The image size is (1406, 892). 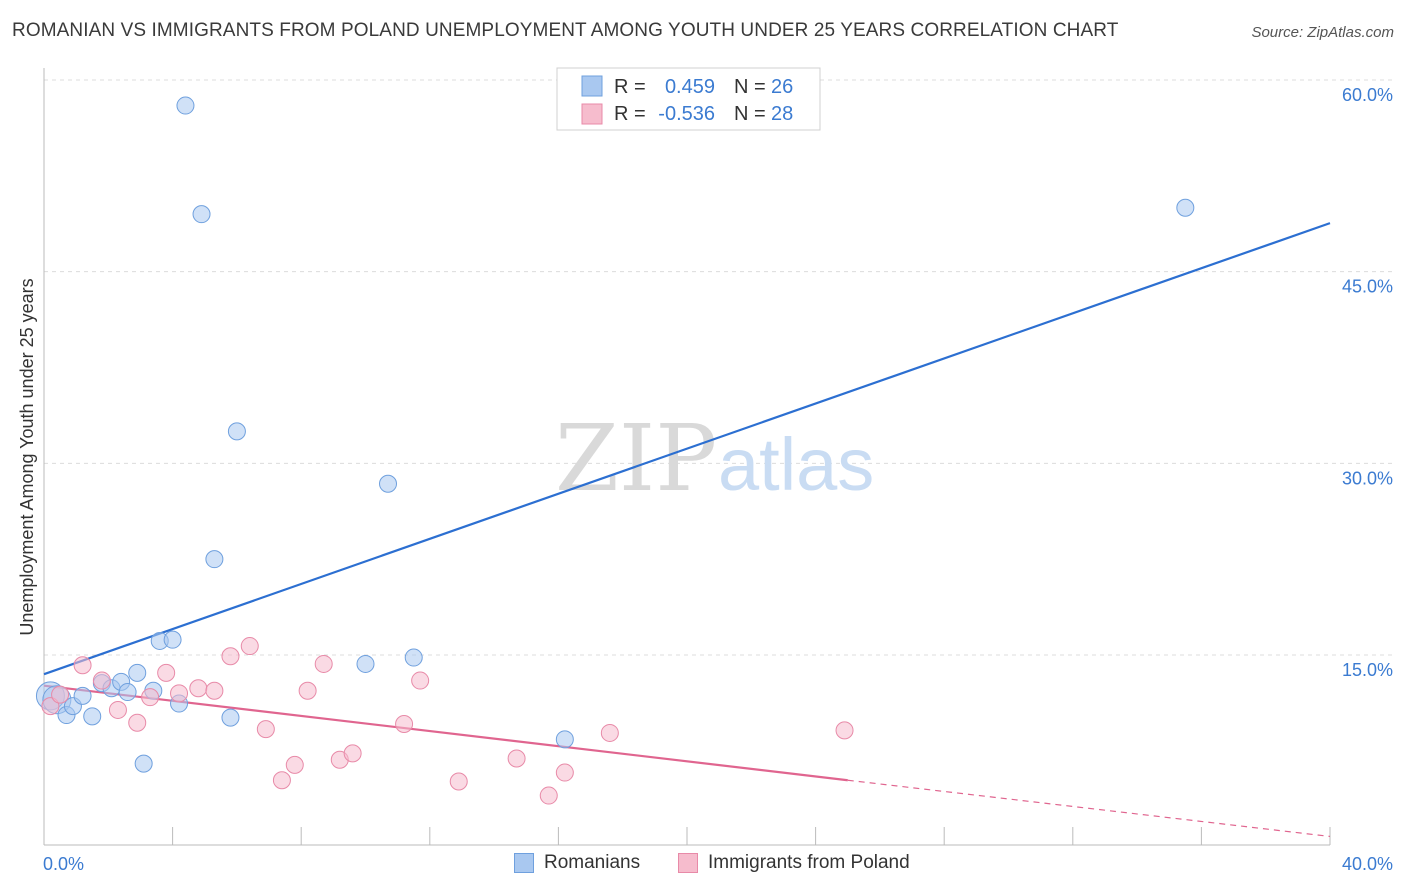 I want to click on watermark-atlas: atlas, so click(x=796, y=464).